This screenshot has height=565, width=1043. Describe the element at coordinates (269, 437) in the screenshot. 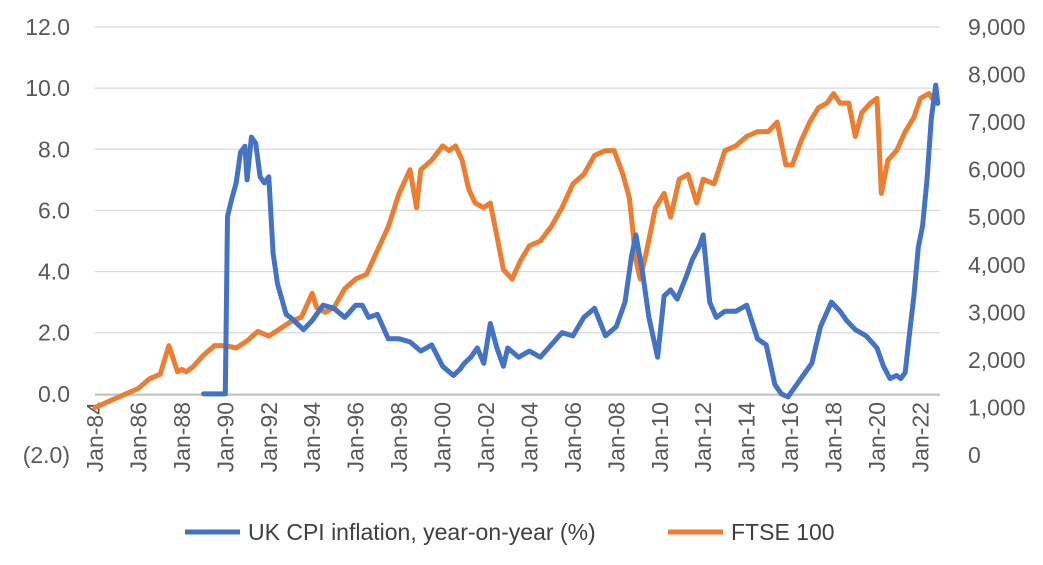

I see `x-tick-label: Jan-92` at that location.